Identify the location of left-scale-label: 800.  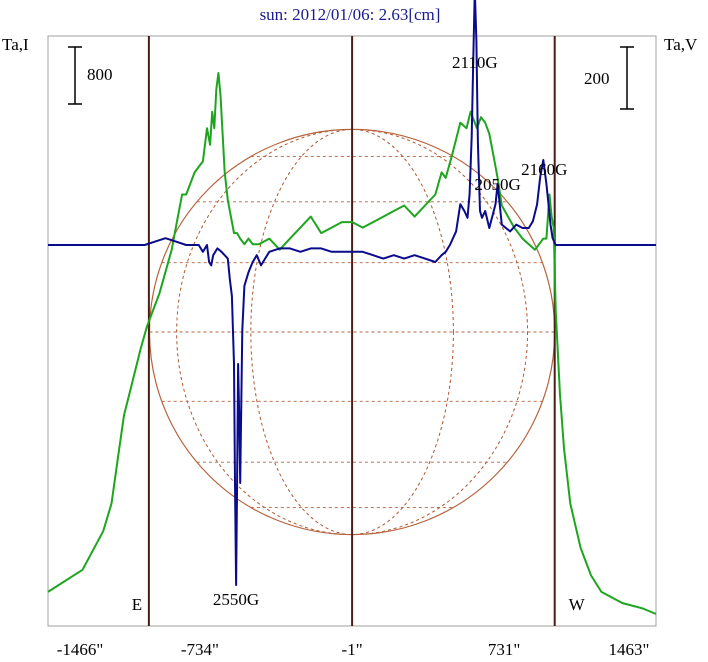
(100, 74).